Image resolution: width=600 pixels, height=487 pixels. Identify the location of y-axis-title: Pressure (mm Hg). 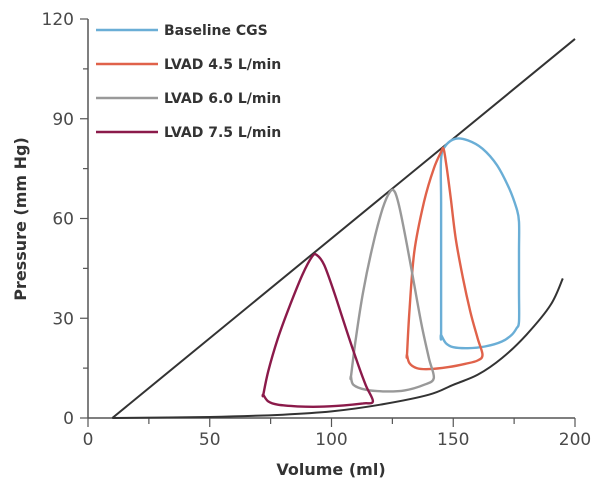
(20, 219).